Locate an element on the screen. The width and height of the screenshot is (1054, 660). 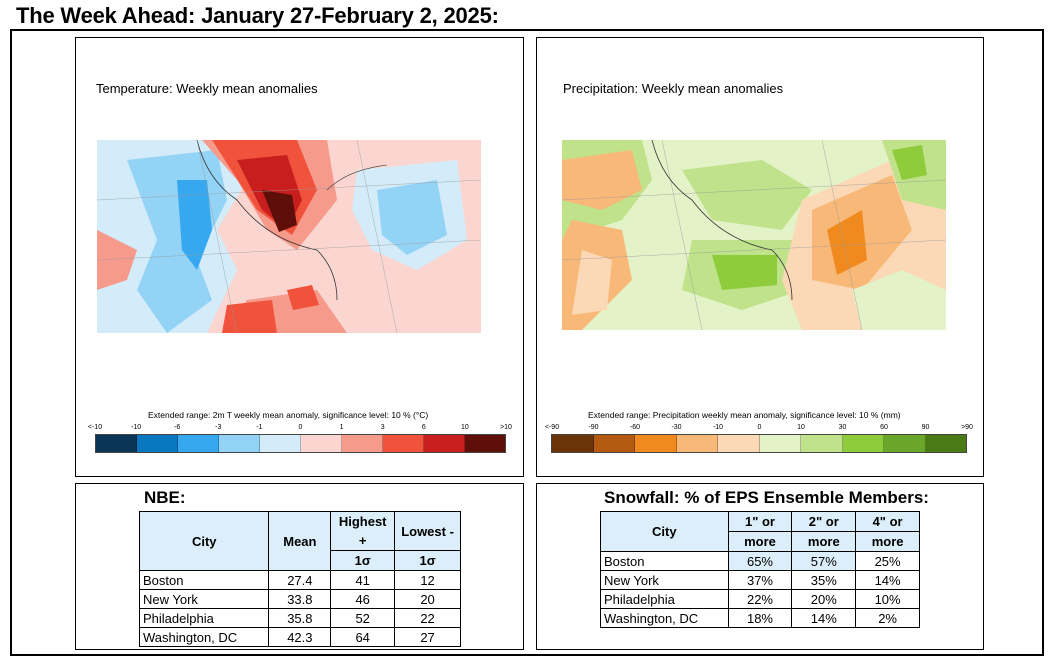
nbe-mean: 33.8 is located at coordinates (300, 599).